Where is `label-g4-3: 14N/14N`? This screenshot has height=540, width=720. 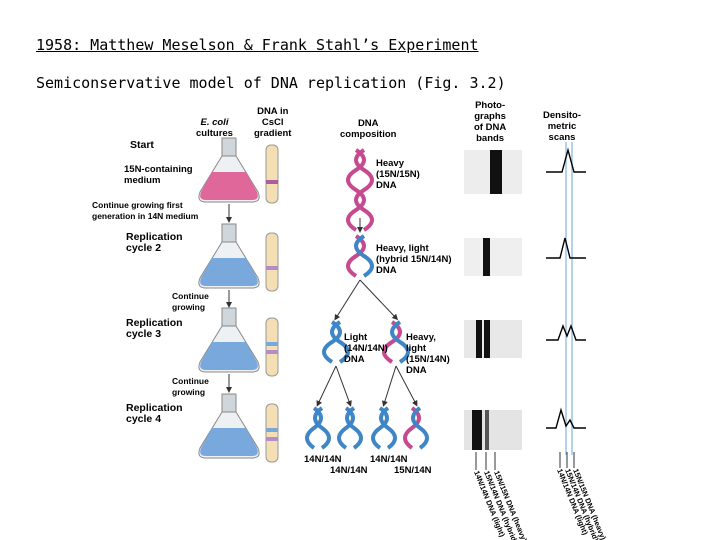
label-g4-3: 14N/14N is located at coordinates (389, 459).